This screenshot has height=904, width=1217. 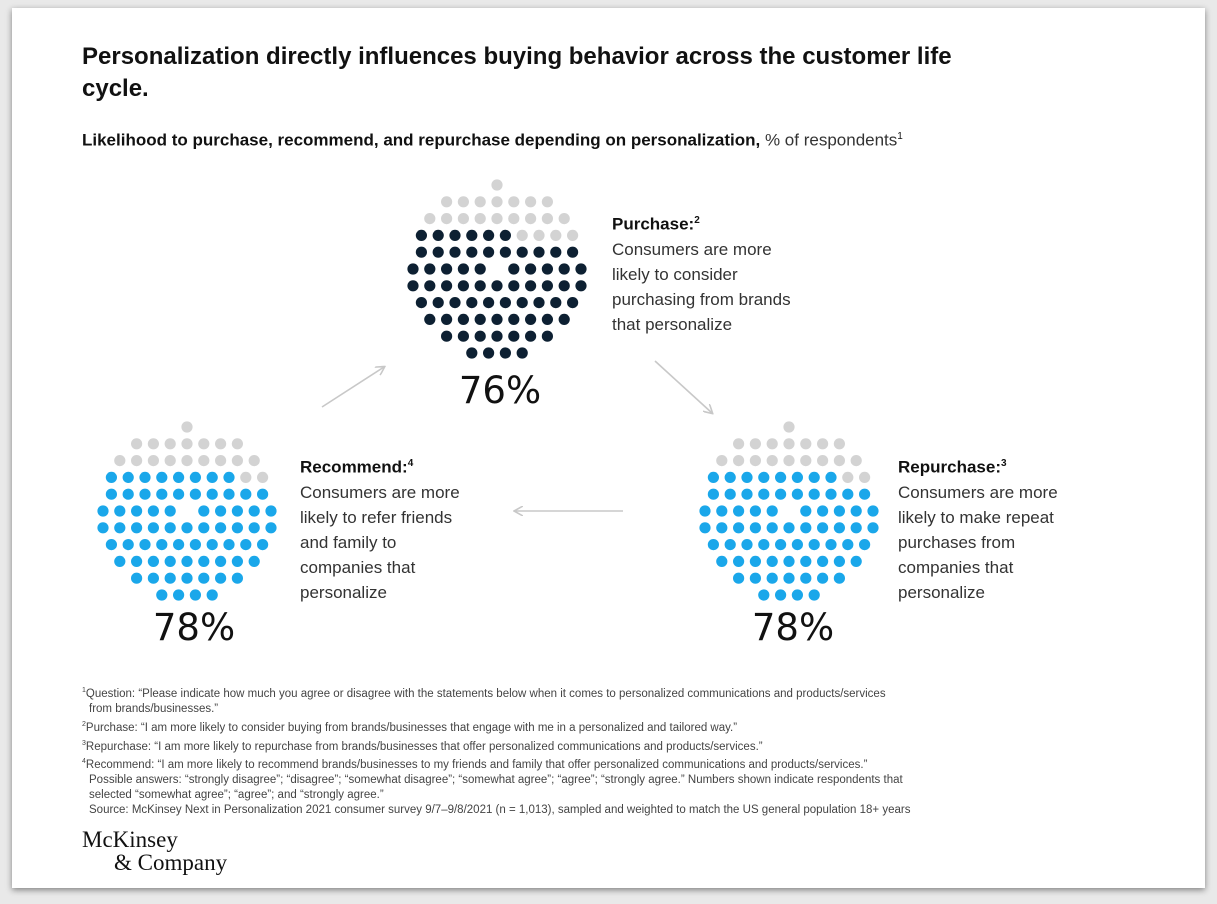 I want to click on recommend-label: Recommend:, so click(x=354, y=467).